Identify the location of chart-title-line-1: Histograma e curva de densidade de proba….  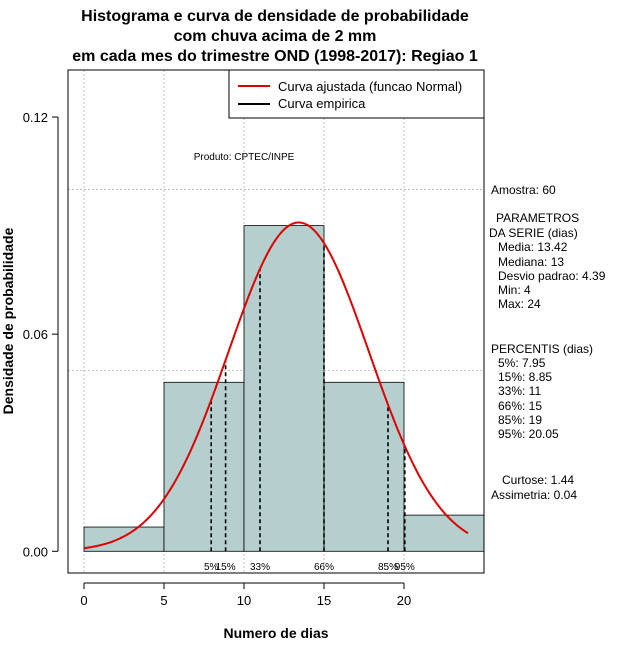
(275, 16).